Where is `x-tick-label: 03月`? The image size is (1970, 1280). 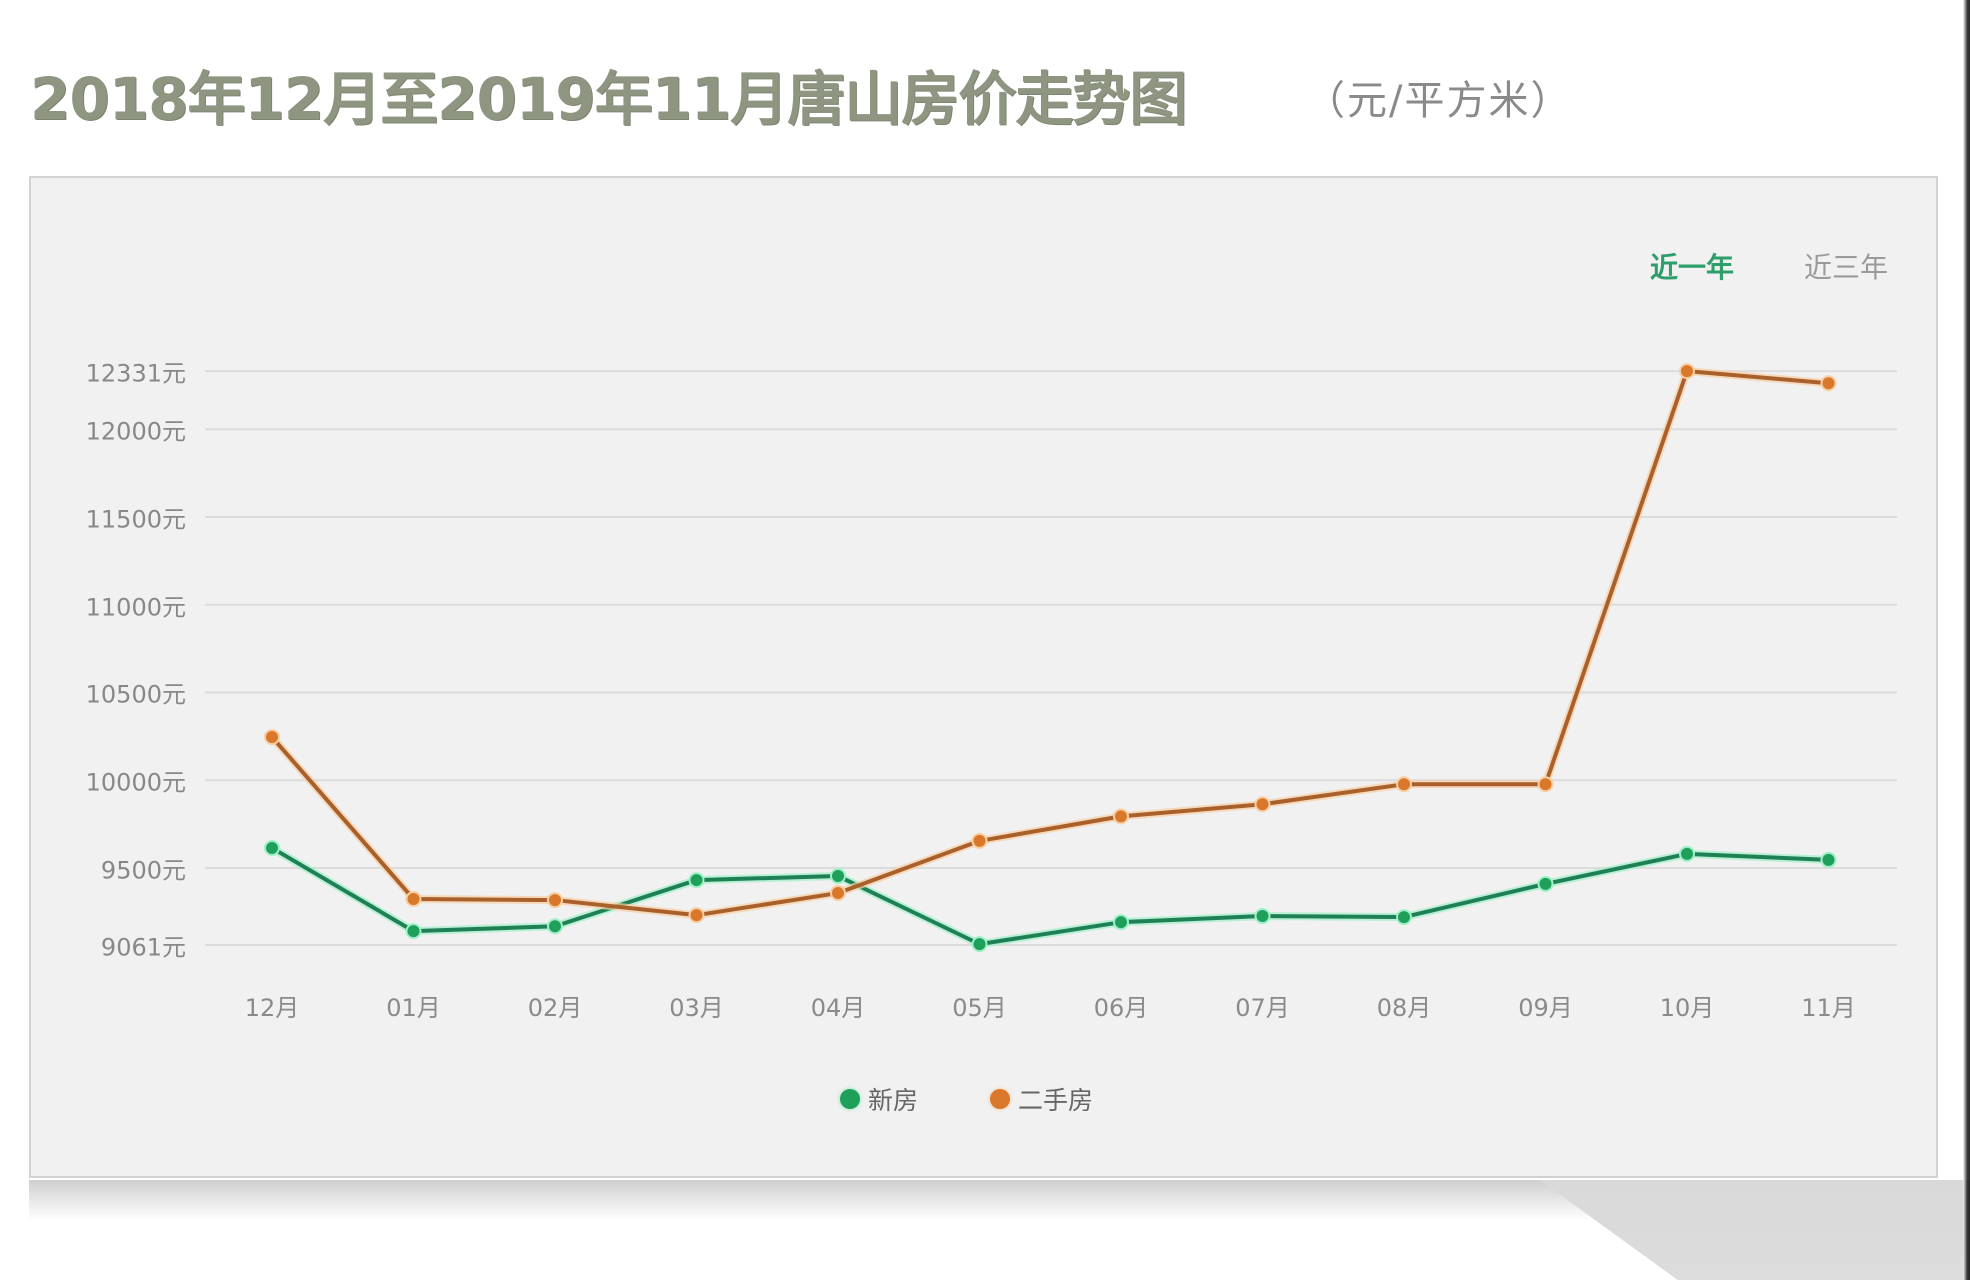 x-tick-label: 03月 is located at coordinates (696, 1008).